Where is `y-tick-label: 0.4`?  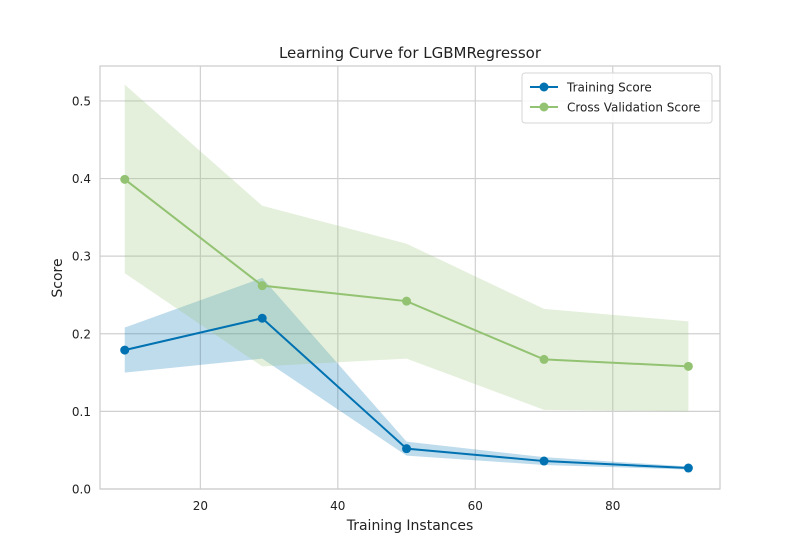
y-tick-label: 0.4 is located at coordinates (81, 179).